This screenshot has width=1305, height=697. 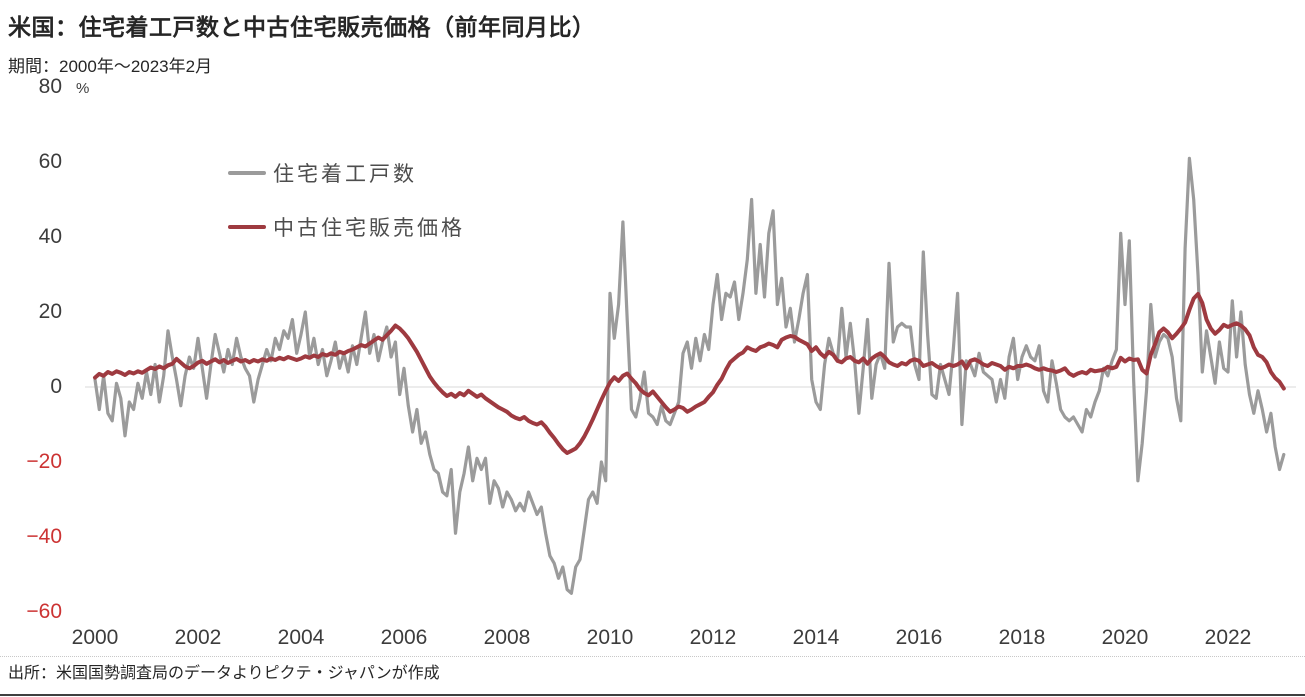 What do you see at coordinates (83, 88) in the screenshot?
I see `y-axis-unit-label: %` at bounding box center [83, 88].